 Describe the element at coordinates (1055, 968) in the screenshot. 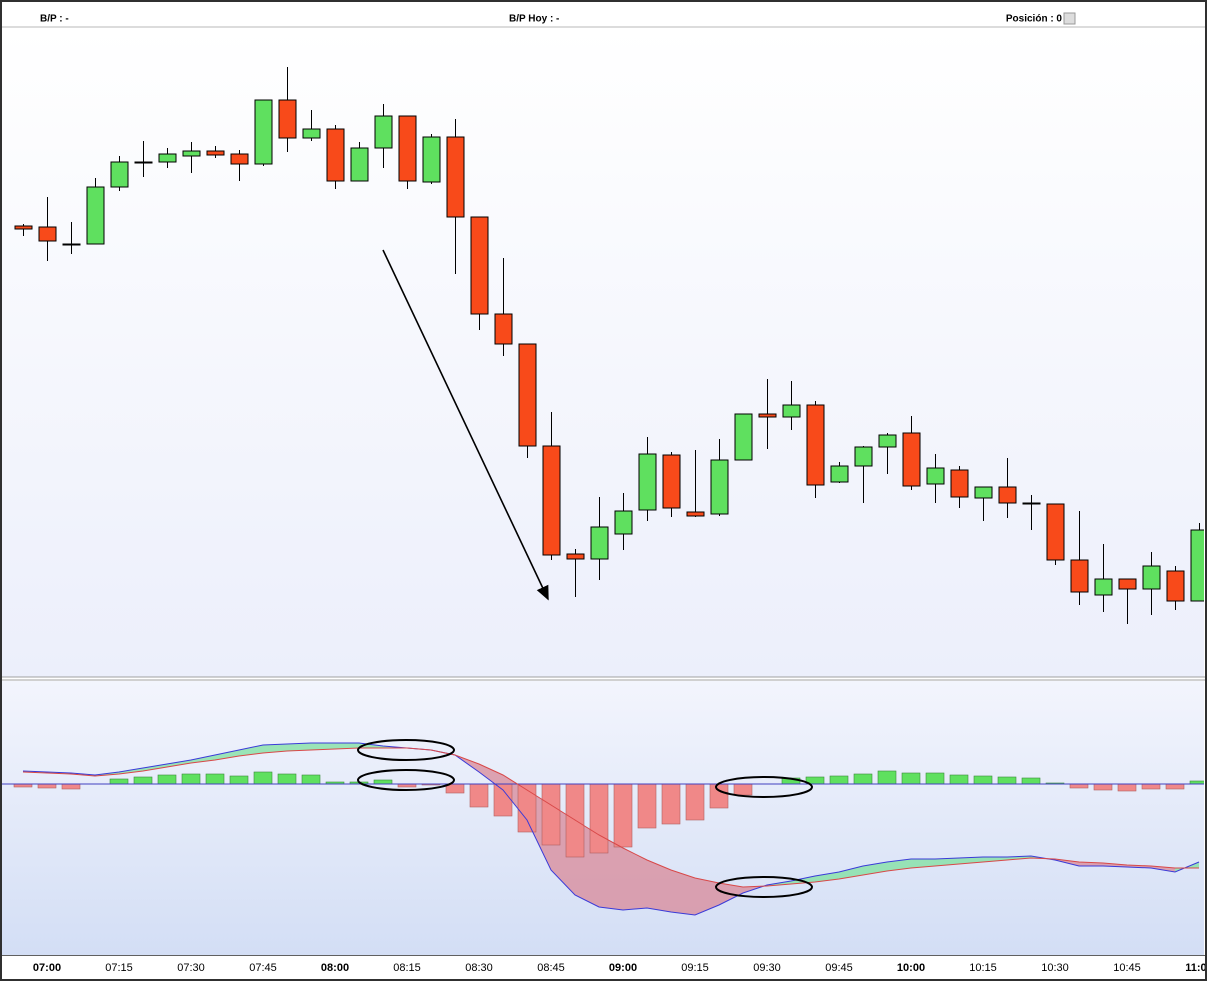

I see `x-tick-label: 10:30` at that location.